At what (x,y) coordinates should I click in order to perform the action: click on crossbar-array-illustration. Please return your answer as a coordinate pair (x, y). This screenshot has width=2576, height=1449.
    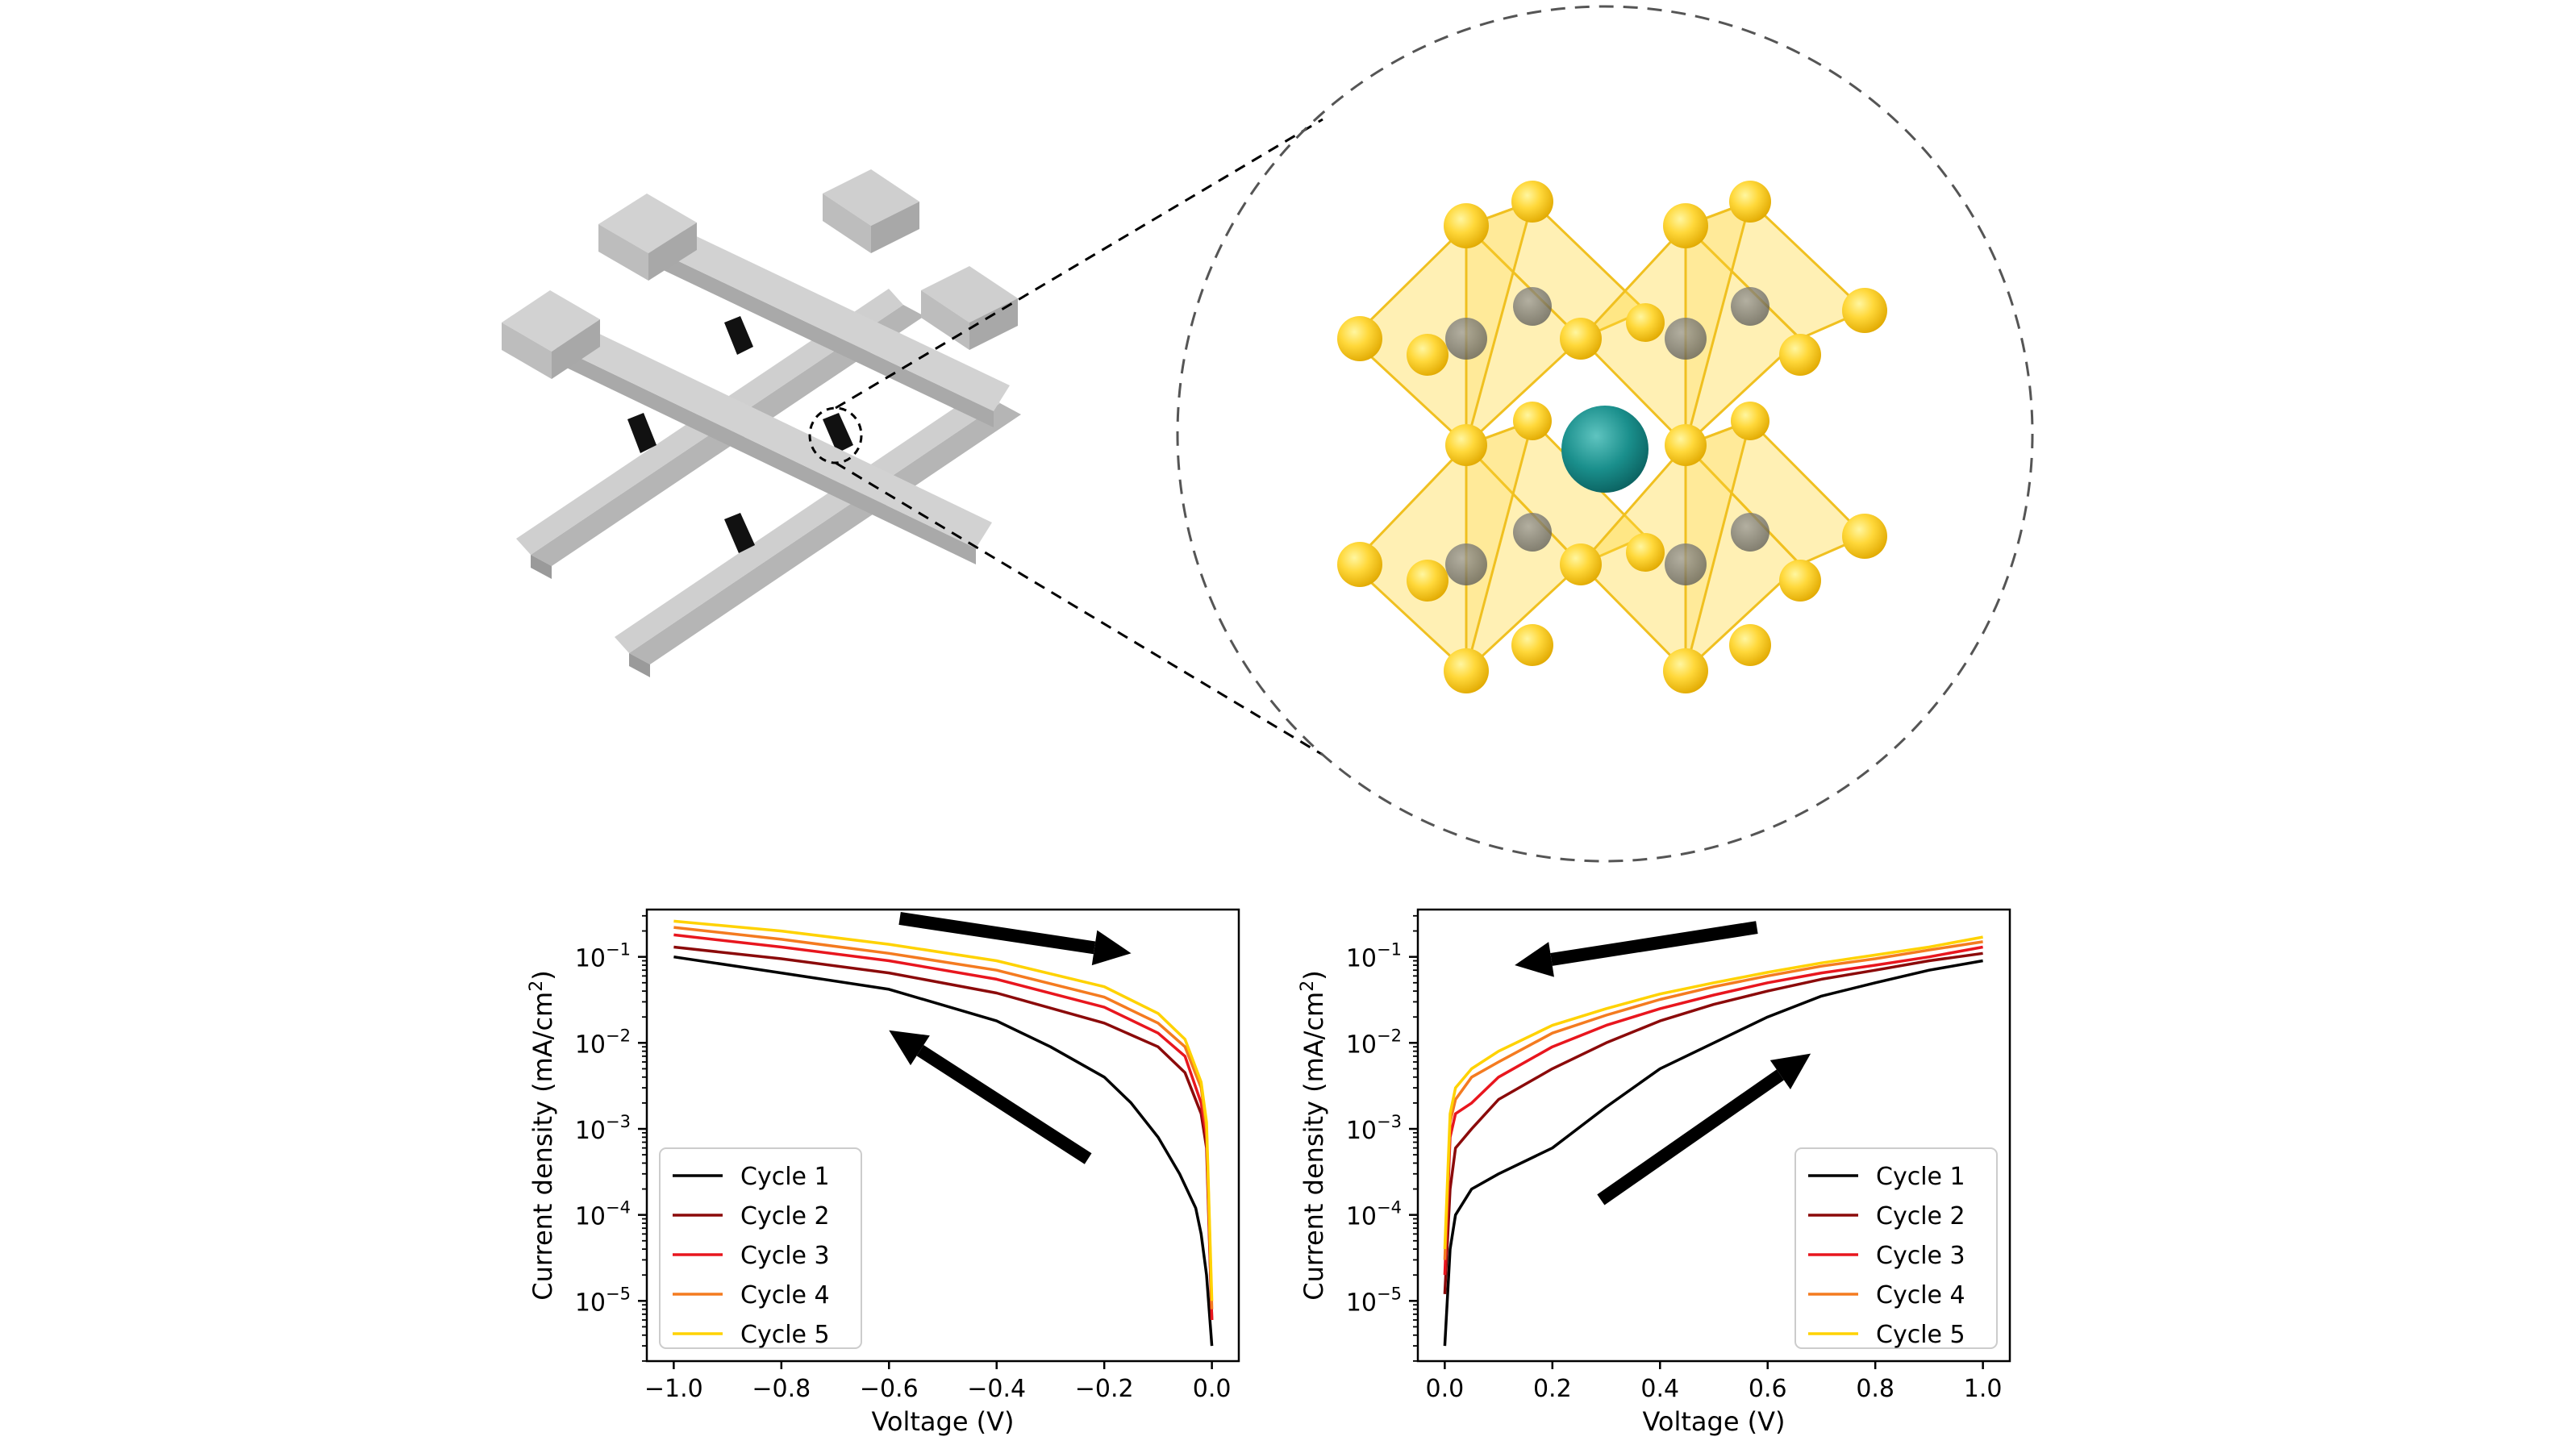
    Looking at the image, I should click on (761, 423).